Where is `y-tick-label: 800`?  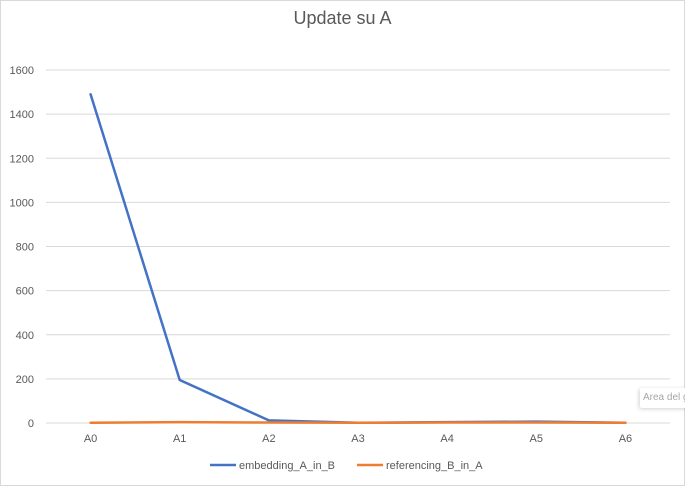
y-tick-label: 800 is located at coordinates (25, 248).